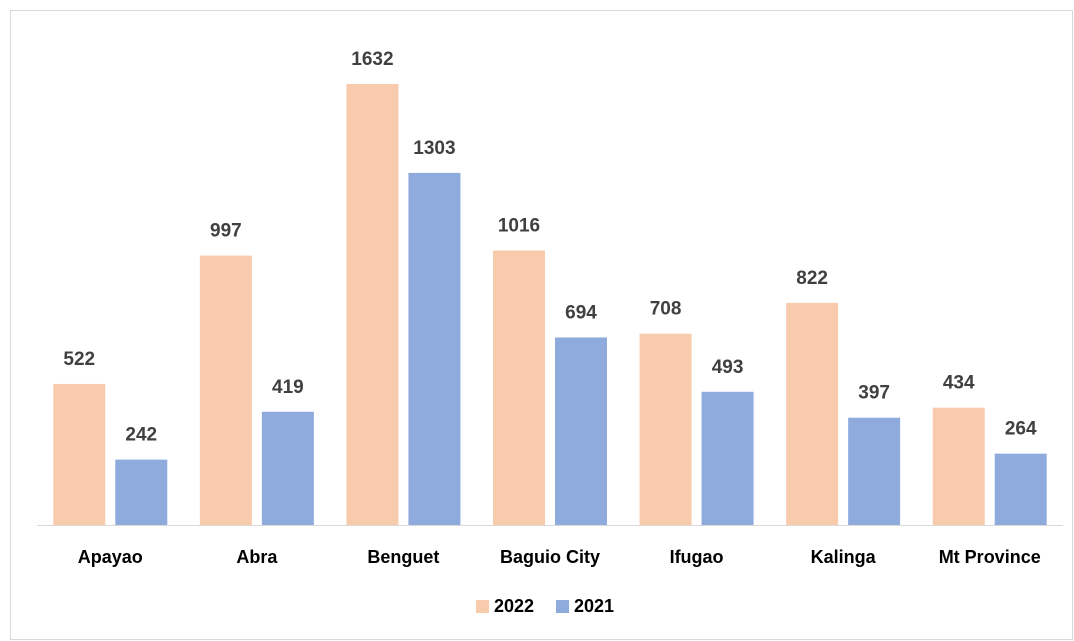 The height and width of the screenshot is (641, 1074). I want to click on data-label: 822, so click(812, 278).